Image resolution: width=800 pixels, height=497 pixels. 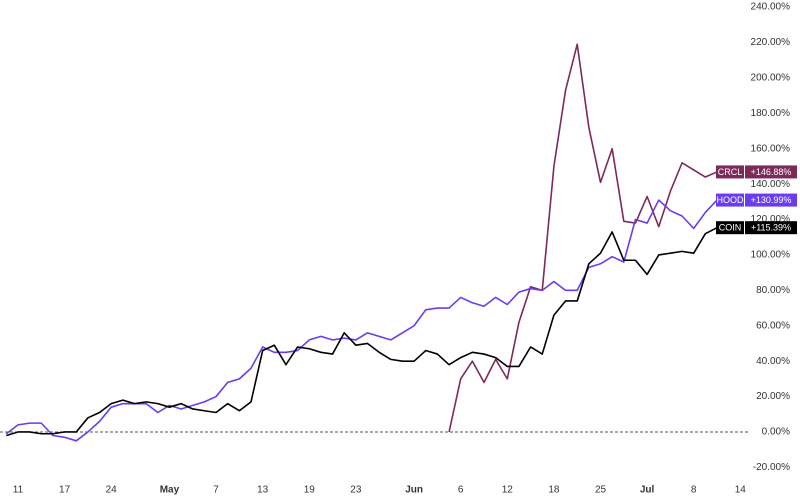 What do you see at coordinates (773, 361) in the screenshot?
I see `y-tick-label: 40.00%` at bounding box center [773, 361].